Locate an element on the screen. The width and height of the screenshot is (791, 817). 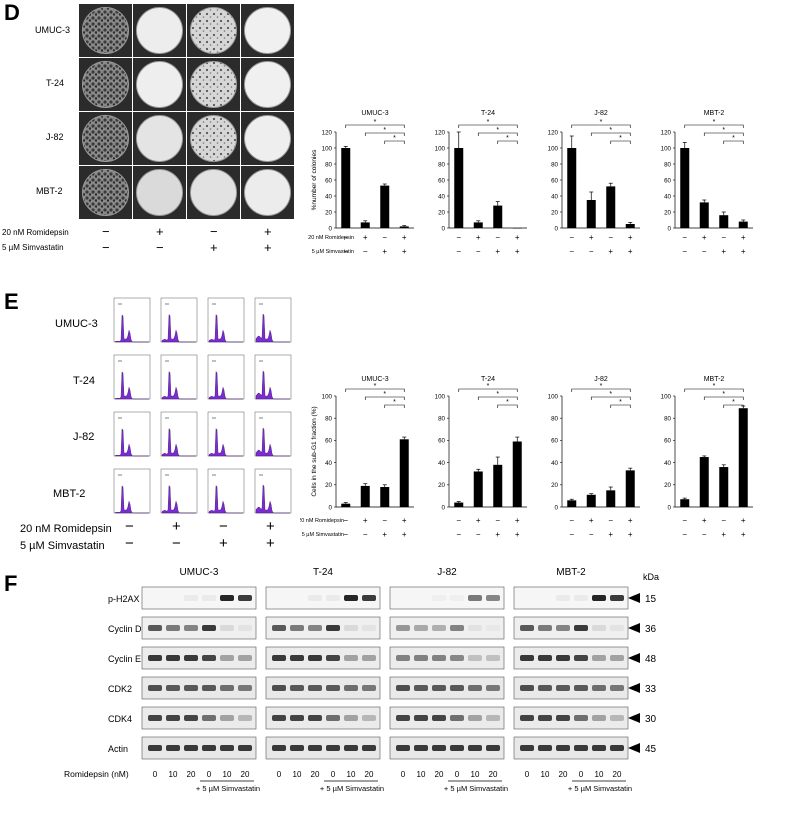
simvastatin-label: 5 µM Simvastatin is located at coordinates (33, 247).